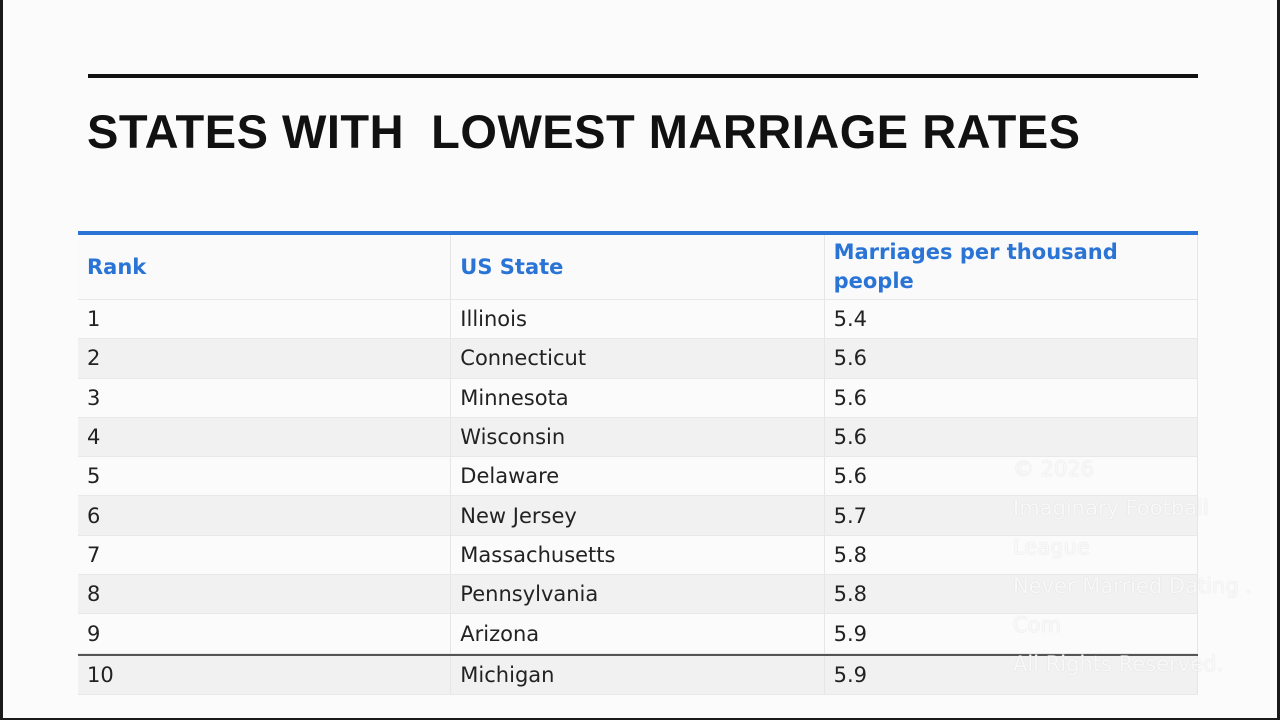  Describe the element at coordinates (265, 555) in the screenshot. I see `table-cell: 7` at that location.